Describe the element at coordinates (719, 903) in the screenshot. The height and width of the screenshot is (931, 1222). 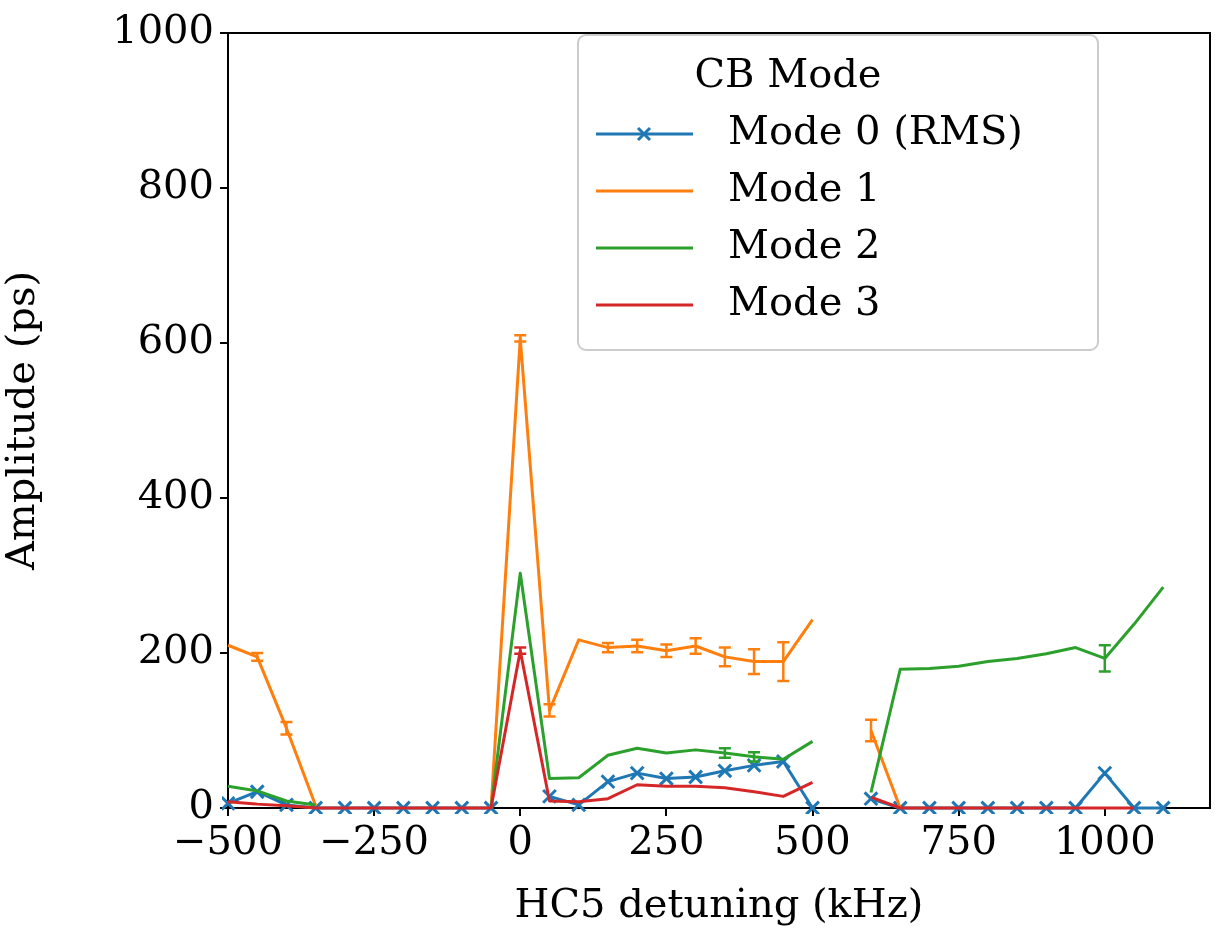
I see `x-axis-title: HC5 detuning (kHz)` at that location.